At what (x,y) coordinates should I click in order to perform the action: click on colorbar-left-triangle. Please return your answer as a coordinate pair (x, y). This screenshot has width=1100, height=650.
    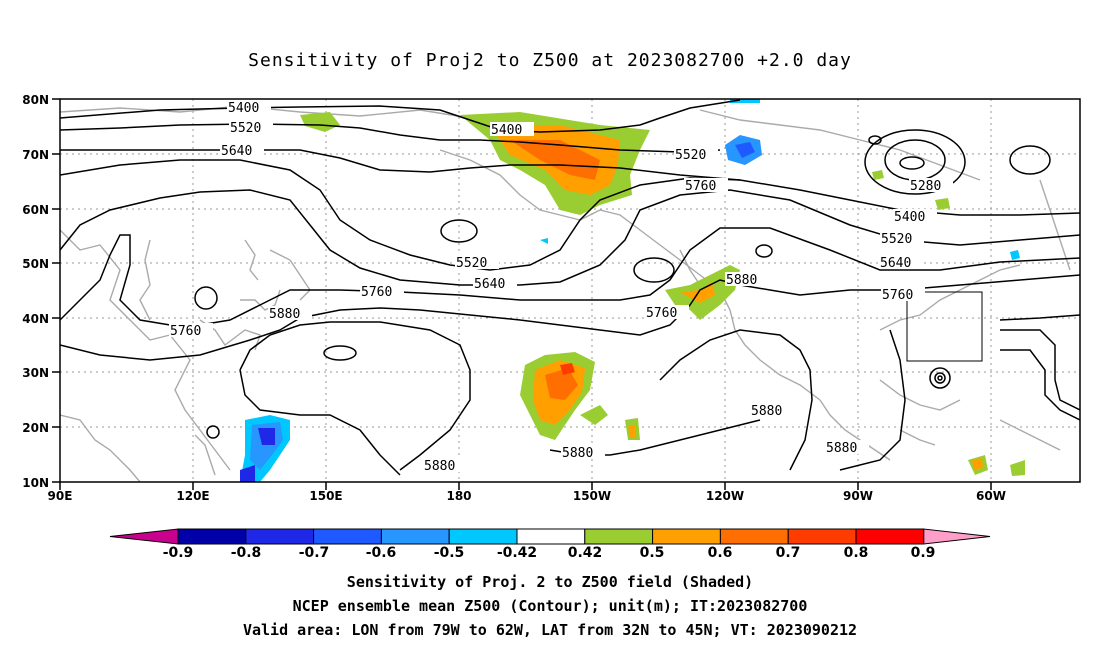
    Looking at the image, I should click on (144, 536).